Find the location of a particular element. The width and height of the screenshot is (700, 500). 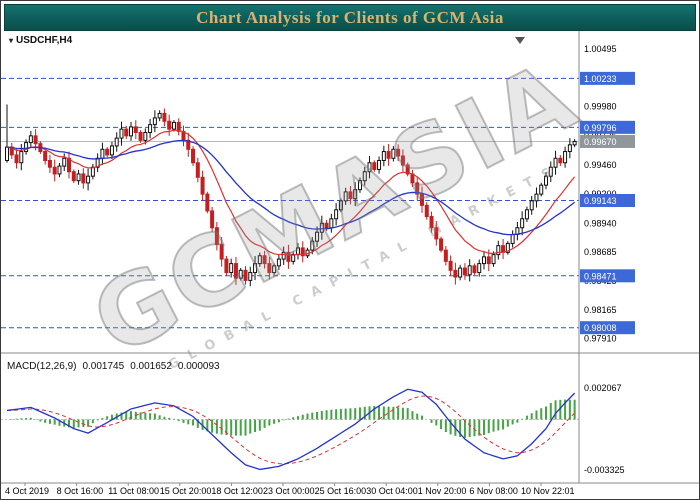

time-axis-label: 4 Oct 2019 is located at coordinates (27, 491).